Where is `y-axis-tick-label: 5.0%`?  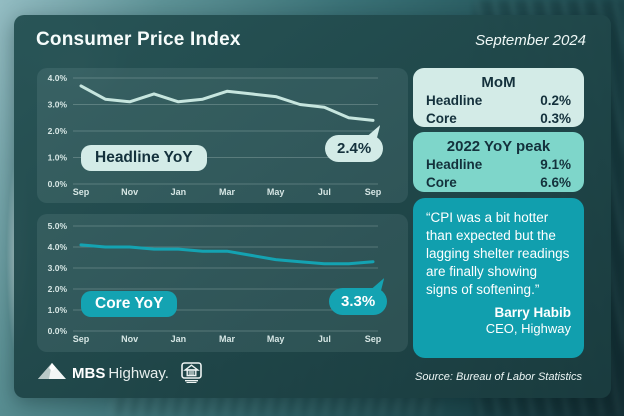
y-axis-tick-label: 5.0% is located at coordinates (58, 226).